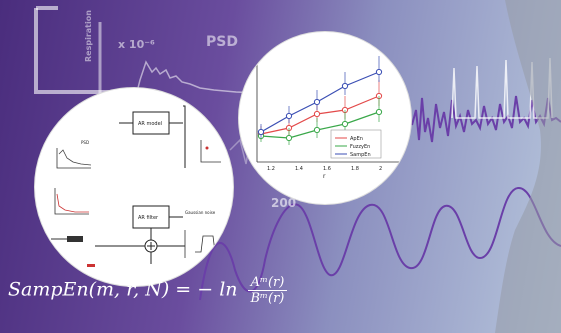 The width and height of the screenshot is (561, 333). I want to click on formula-numerator: Aᵐ(r), so click(267, 283).